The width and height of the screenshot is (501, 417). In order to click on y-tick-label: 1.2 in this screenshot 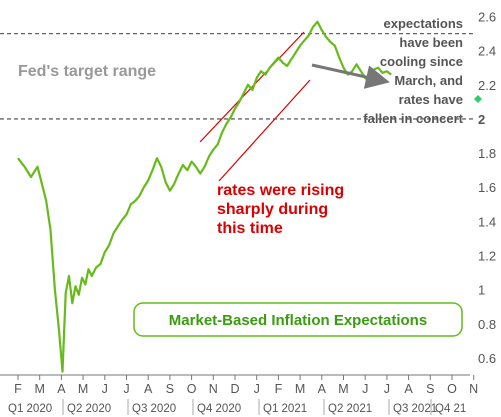, I will do `click(487, 256)`.